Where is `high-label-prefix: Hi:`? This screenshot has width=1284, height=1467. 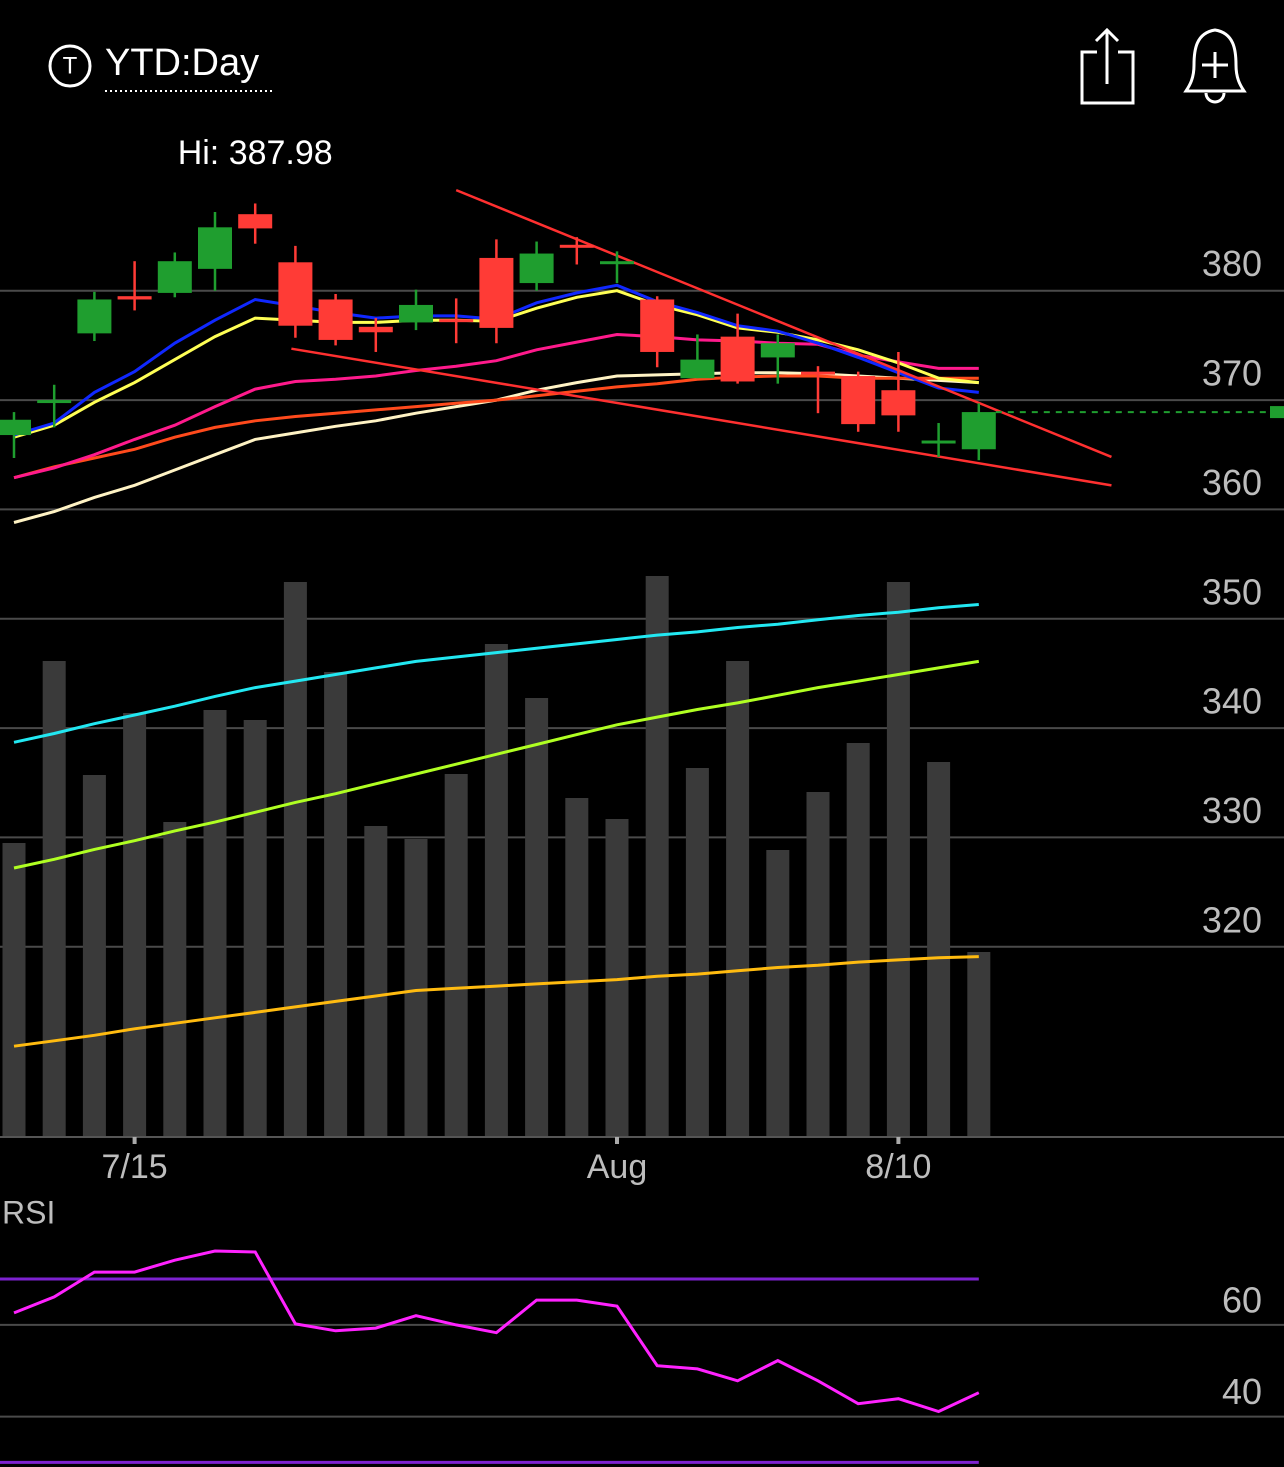
high-label-prefix: Hi: is located at coordinates (199, 153).